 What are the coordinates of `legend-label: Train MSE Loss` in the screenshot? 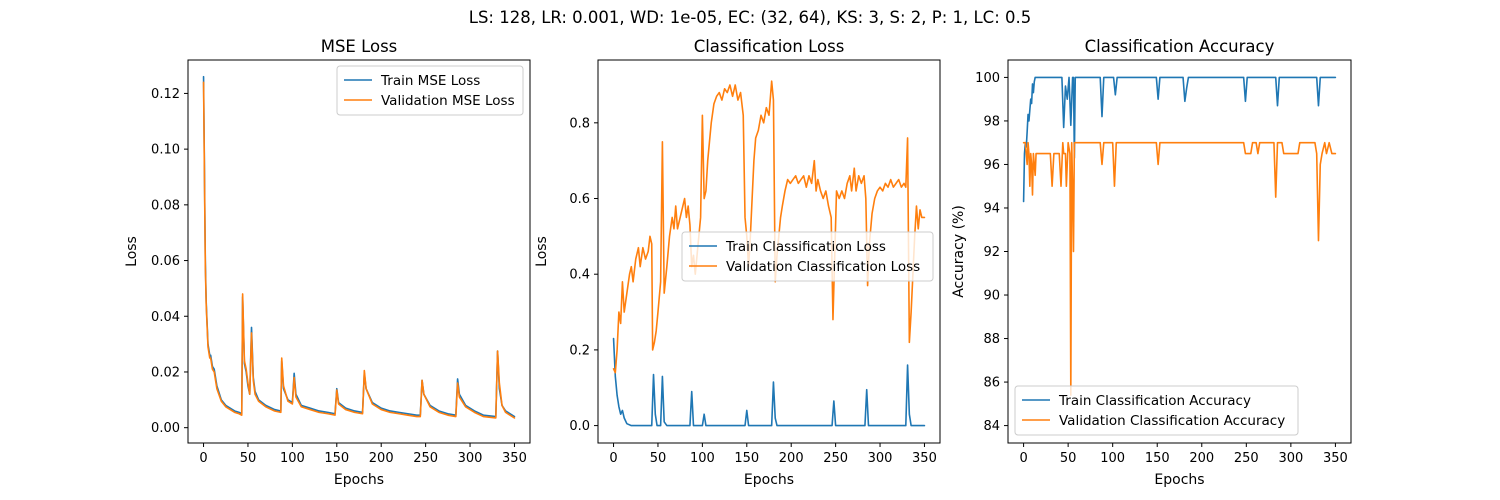 It's located at (430, 81).